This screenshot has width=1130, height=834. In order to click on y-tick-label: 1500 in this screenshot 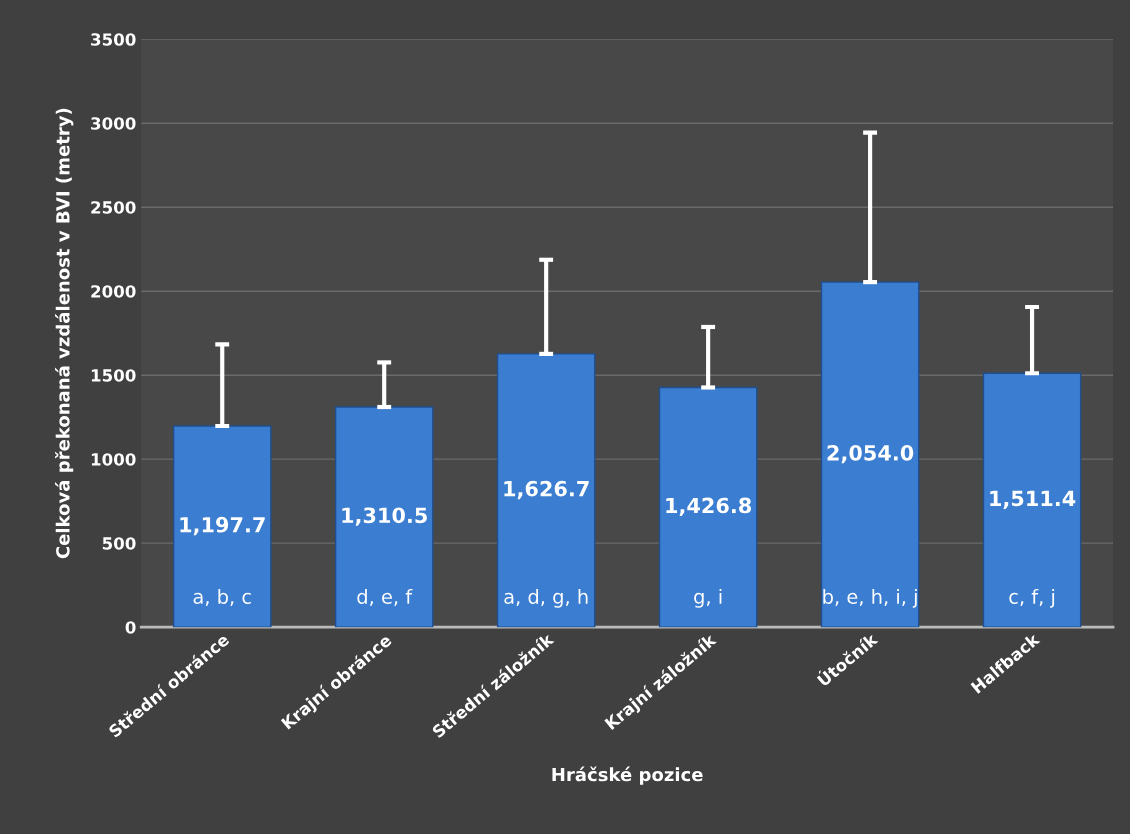, I will do `click(113, 375)`.